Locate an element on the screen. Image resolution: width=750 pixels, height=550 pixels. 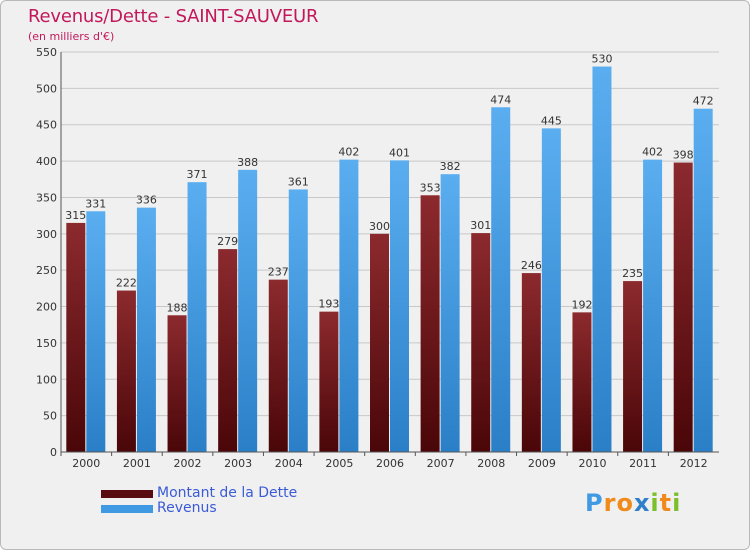
value-label-revenus: 474 is located at coordinates (500, 99).